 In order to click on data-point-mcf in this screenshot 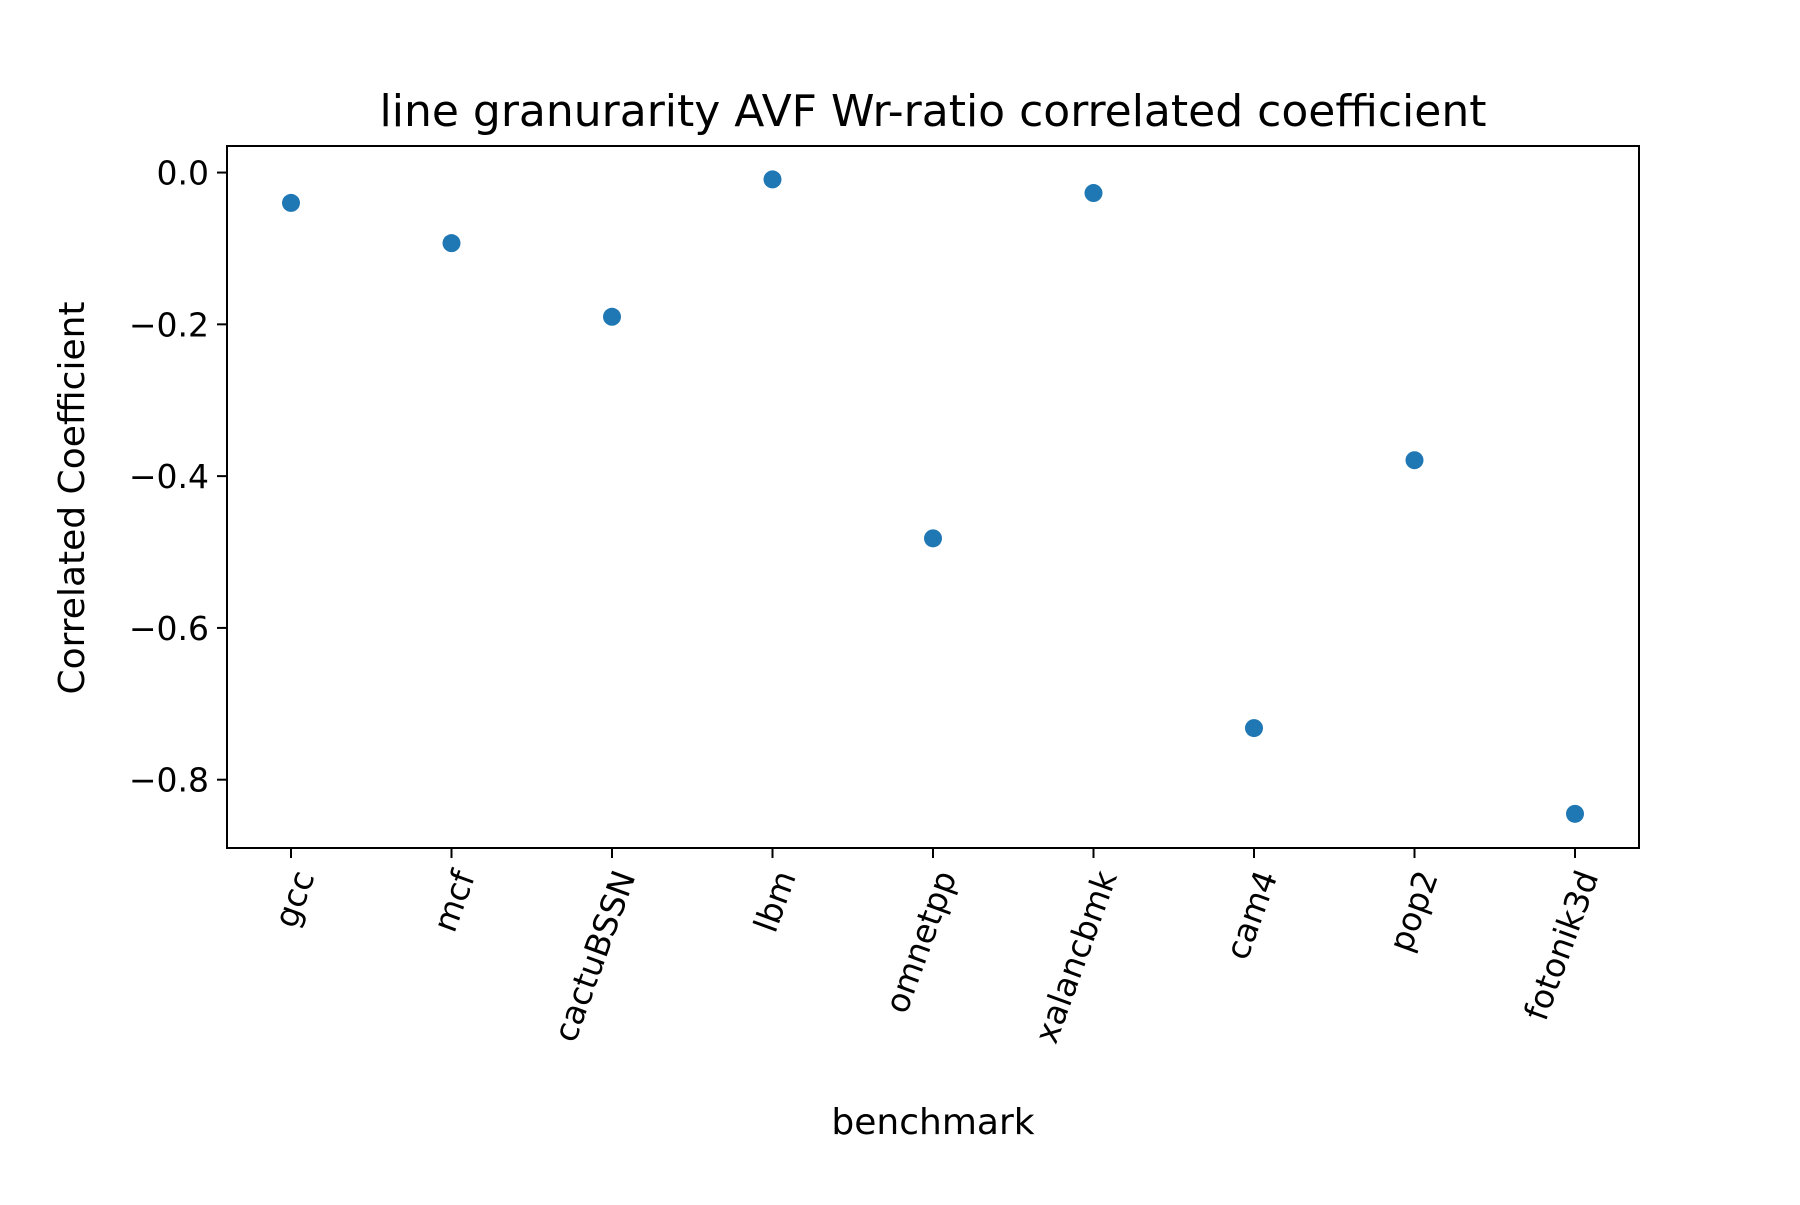, I will do `click(451, 243)`.